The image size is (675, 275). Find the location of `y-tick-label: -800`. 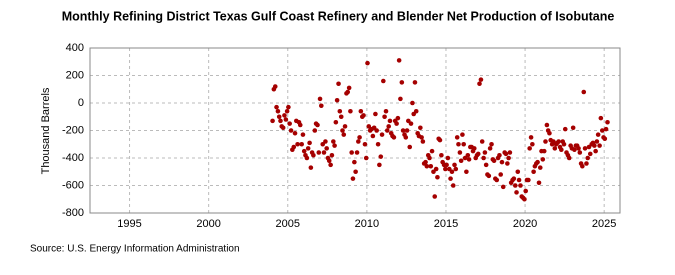

y-tick-label: -800 is located at coordinates (73, 213).